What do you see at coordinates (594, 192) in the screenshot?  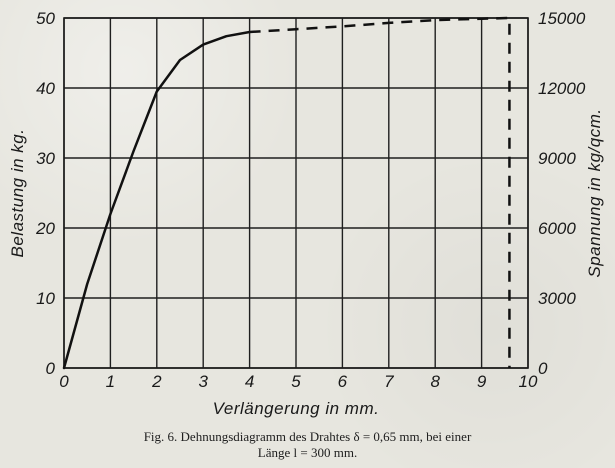 I see `right-axis-label: Spannung in kg/qcm.` at bounding box center [594, 192].